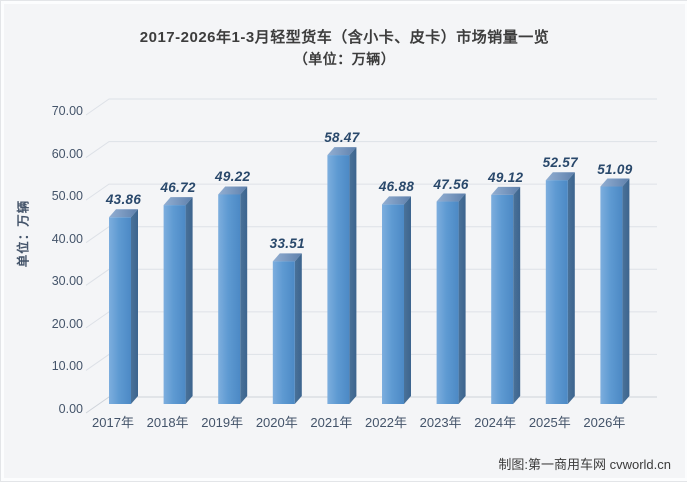 The width and height of the screenshot is (687, 482). Describe the element at coordinates (396, 187) in the screenshot. I see `bar-value-label: 46.88` at that location.